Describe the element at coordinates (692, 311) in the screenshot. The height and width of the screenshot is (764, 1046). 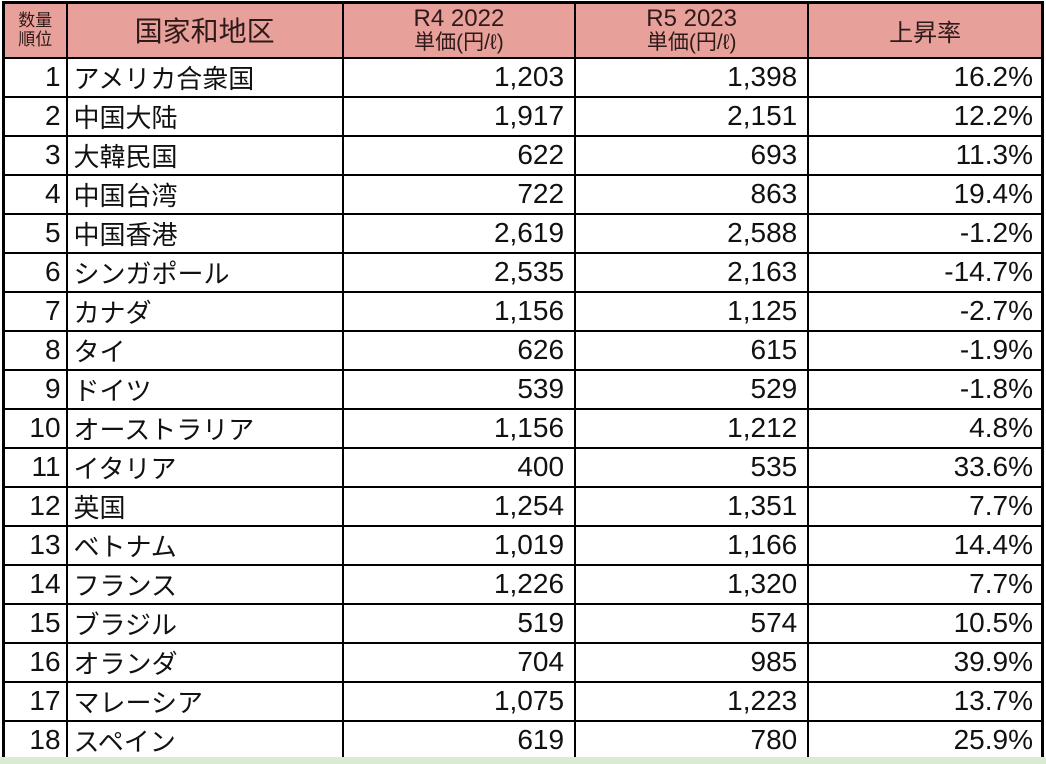
I see `r5-price-cell: 1,125` at that location.